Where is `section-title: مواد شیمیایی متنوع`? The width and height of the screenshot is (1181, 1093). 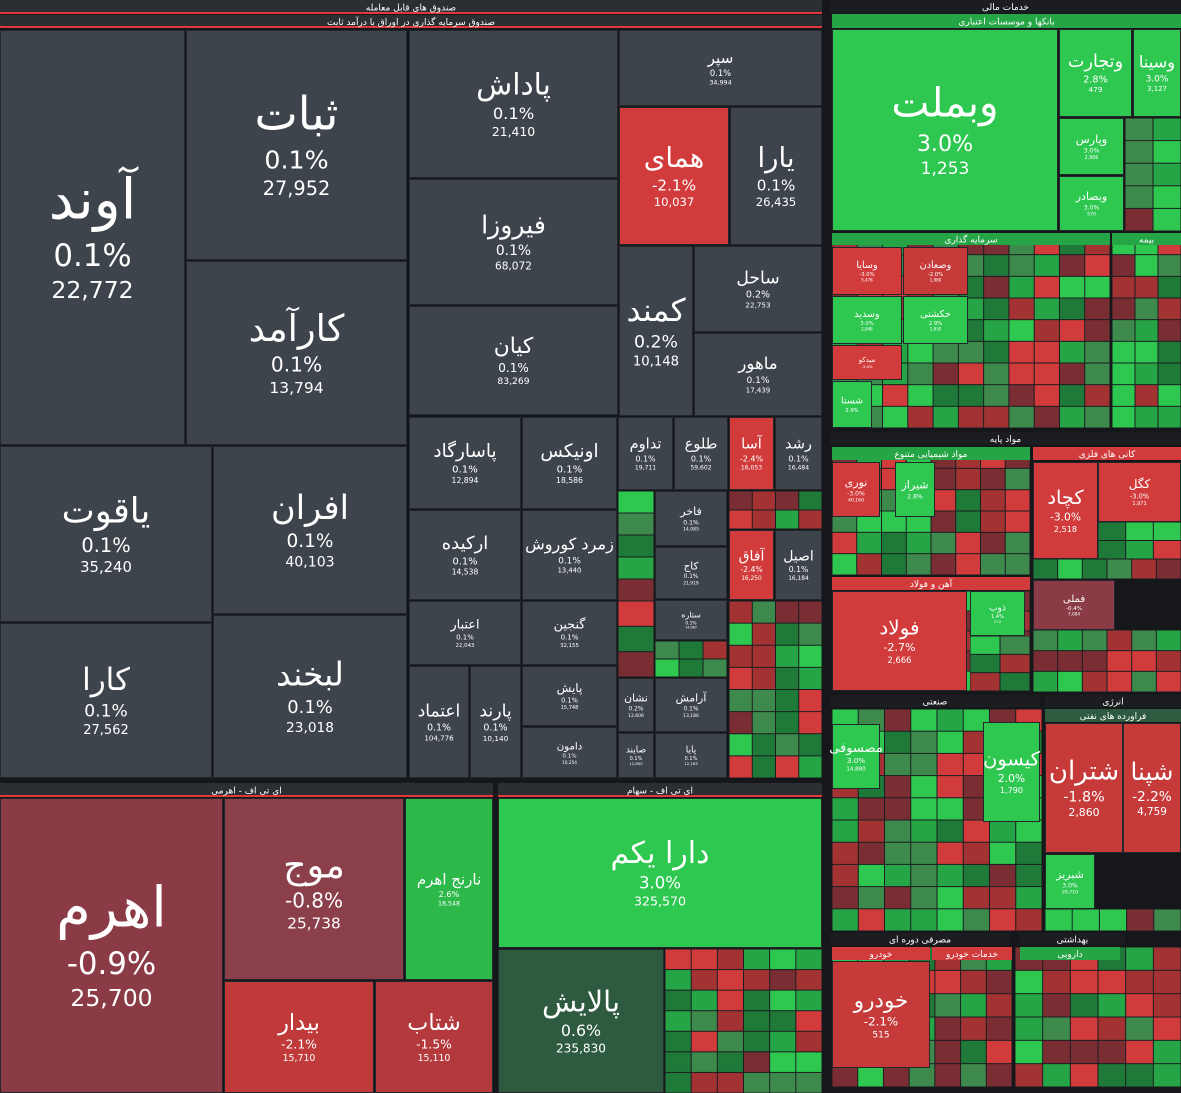
section-title: مواد شیمیایی متنوع is located at coordinates (931, 455).